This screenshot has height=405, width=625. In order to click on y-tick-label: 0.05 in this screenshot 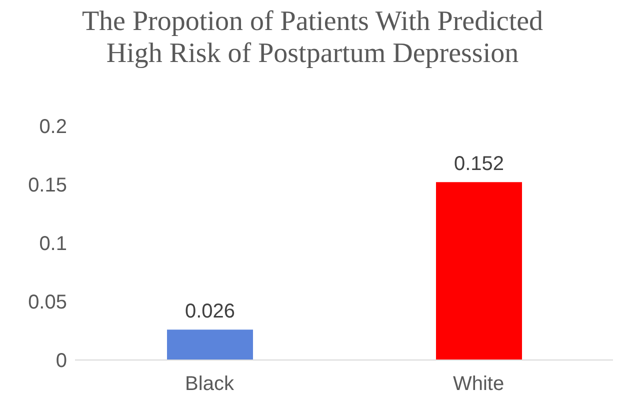, I will do `click(47, 303)`.